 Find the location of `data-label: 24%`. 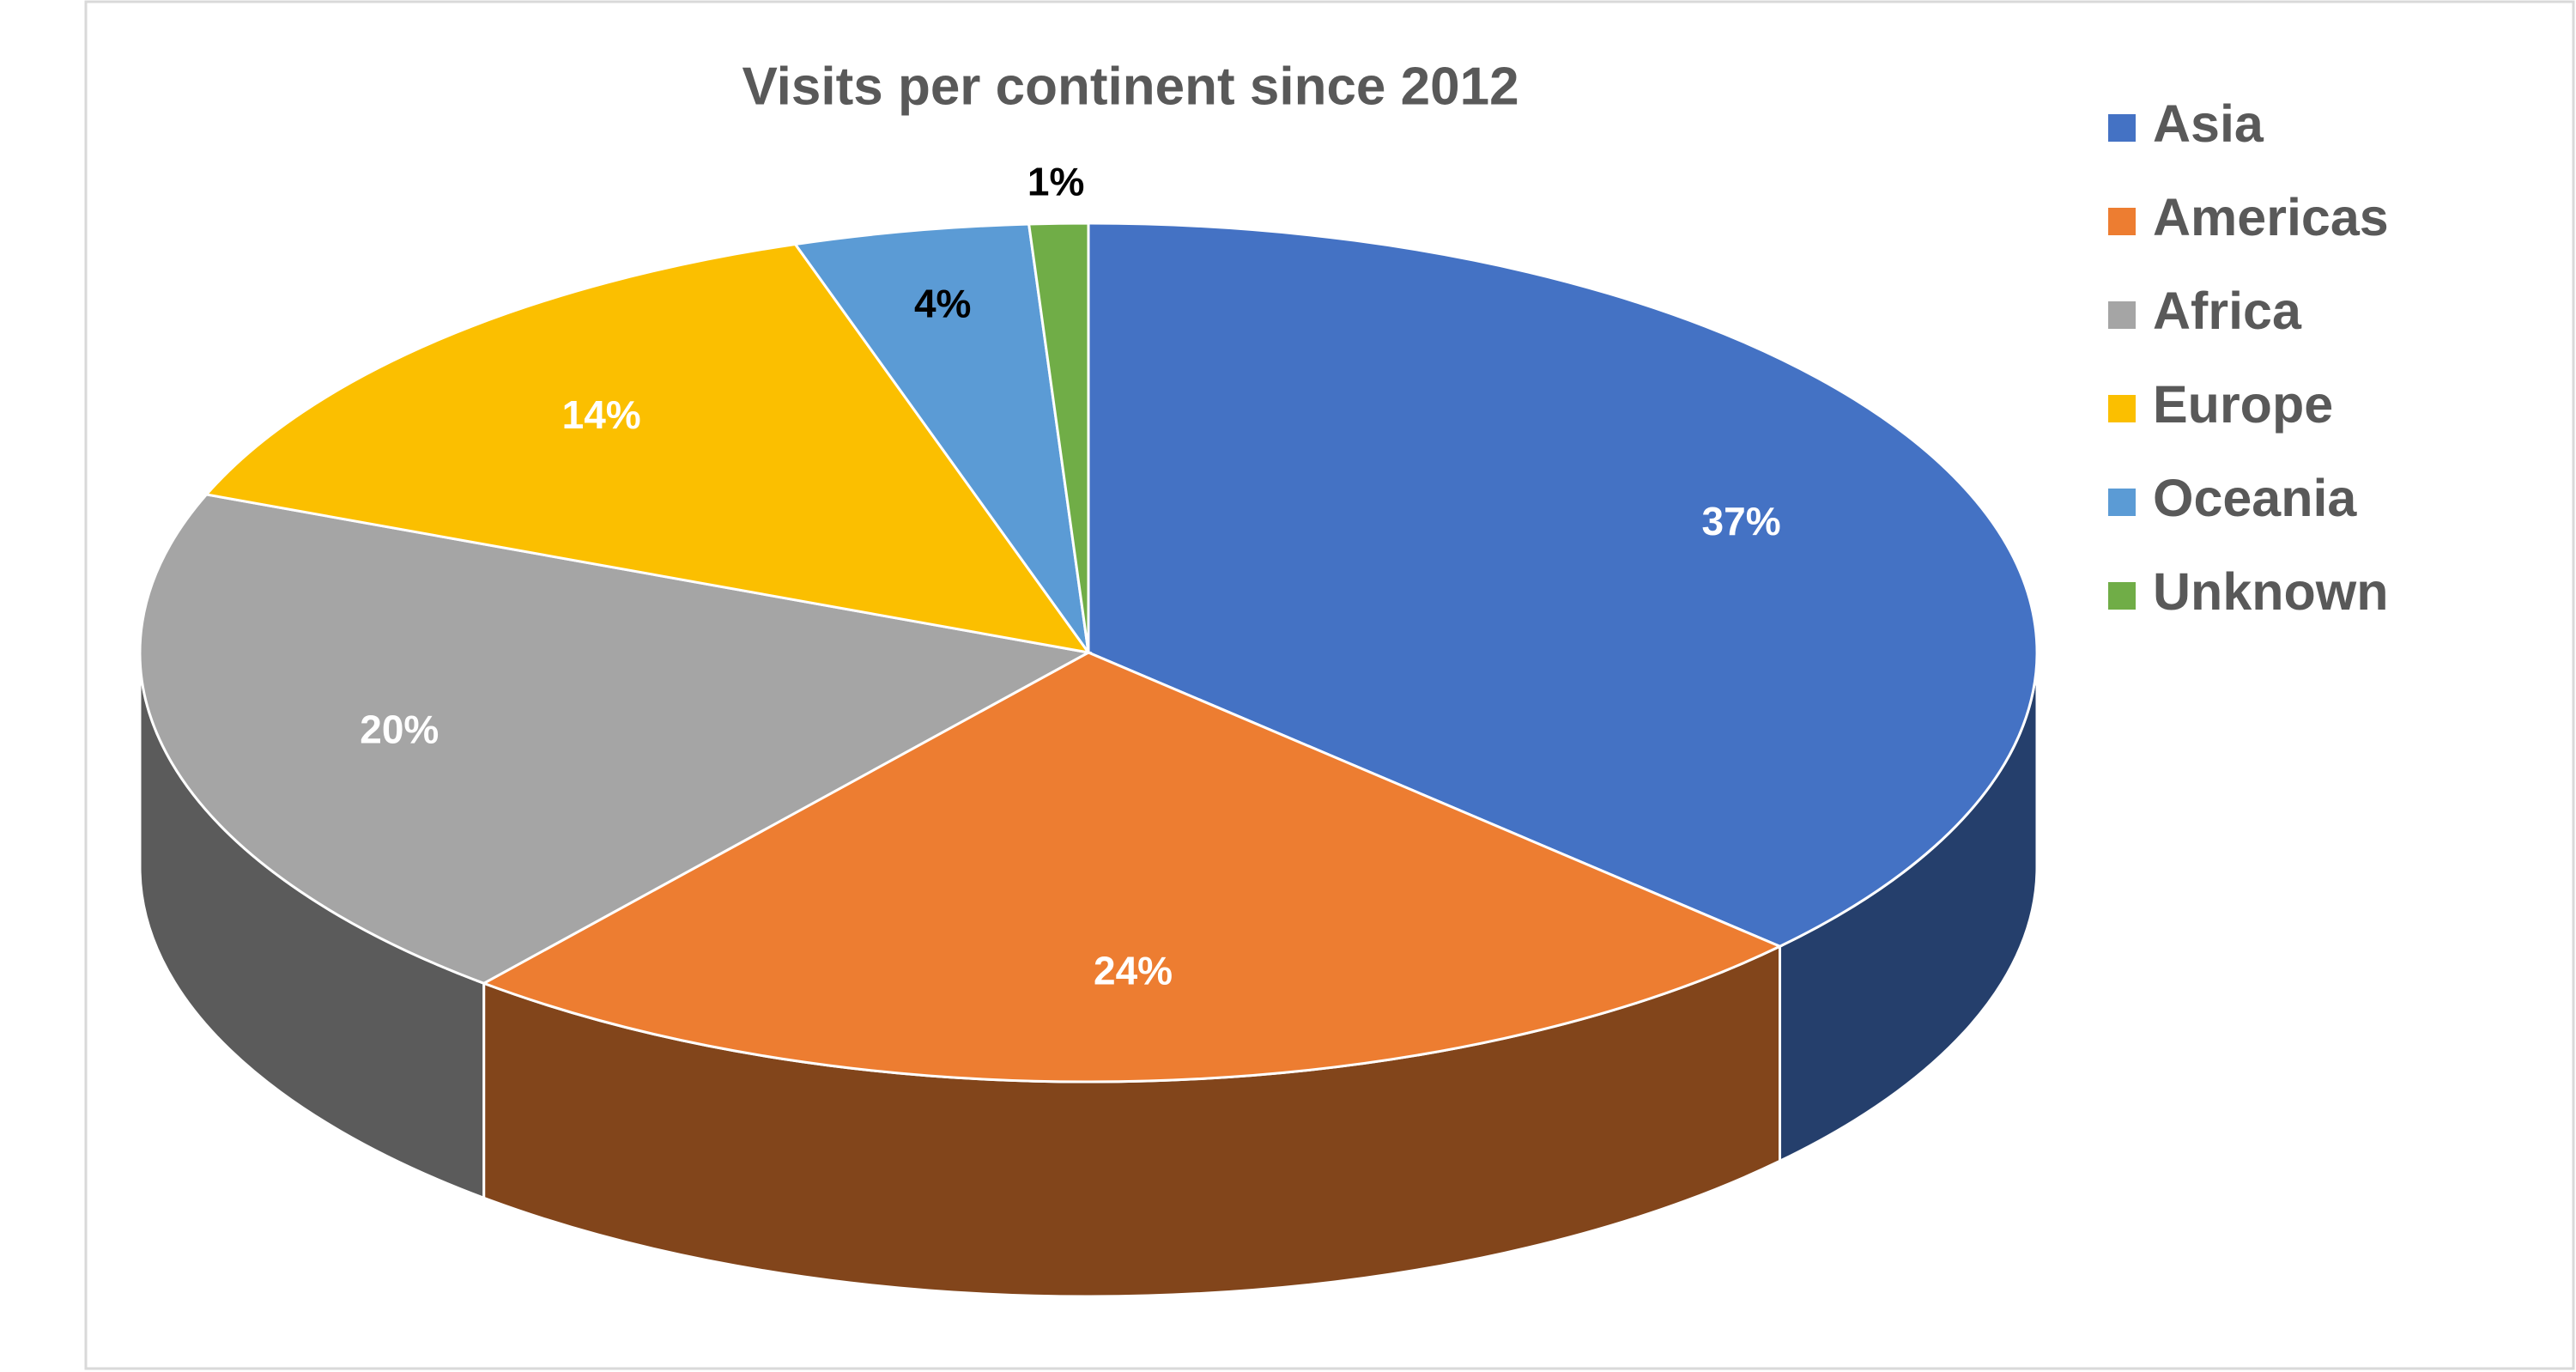

data-label: 24% is located at coordinates (1133, 970).